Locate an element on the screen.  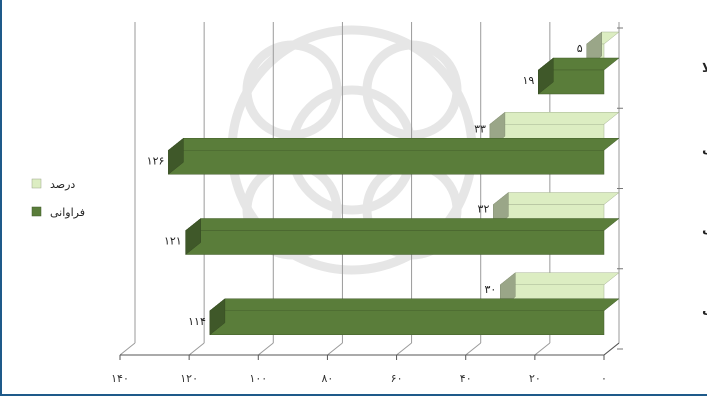
x-tick-label: ۰ is located at coordinates (604, 378).